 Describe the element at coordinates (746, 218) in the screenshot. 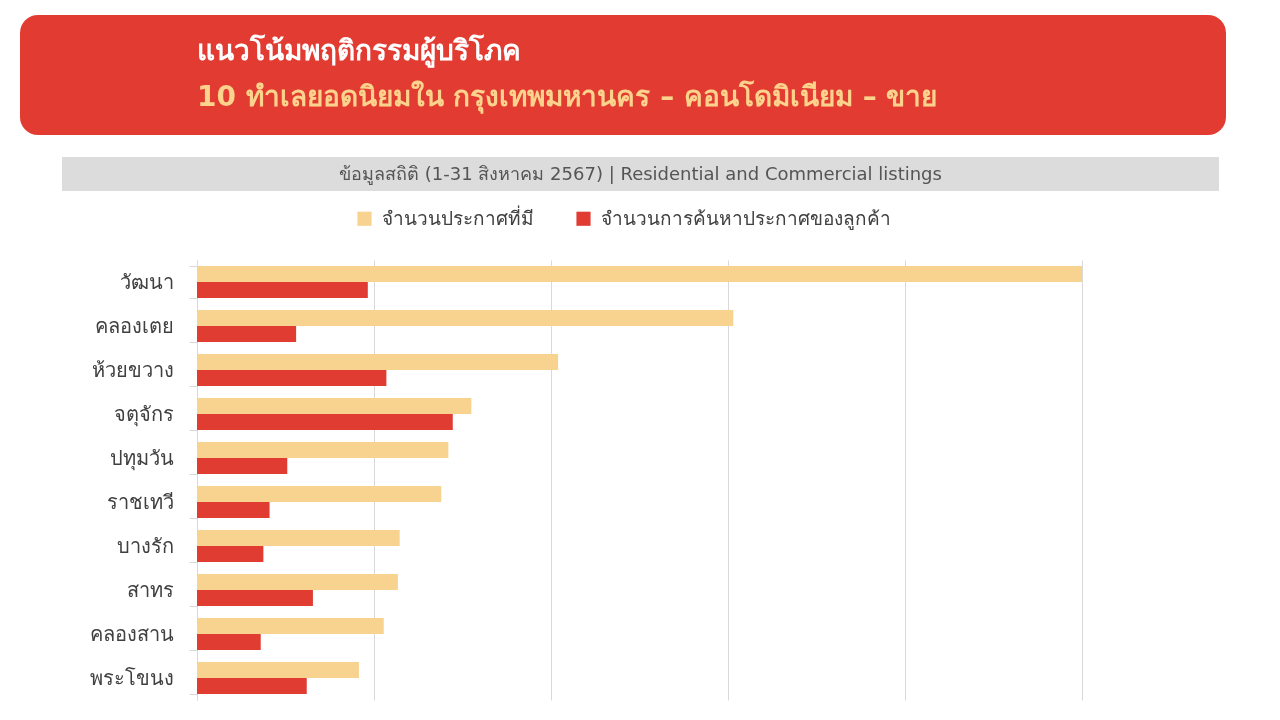

I see `legend-label: จำนวนการค้นหาประกาศของลูกค้า` at that location.